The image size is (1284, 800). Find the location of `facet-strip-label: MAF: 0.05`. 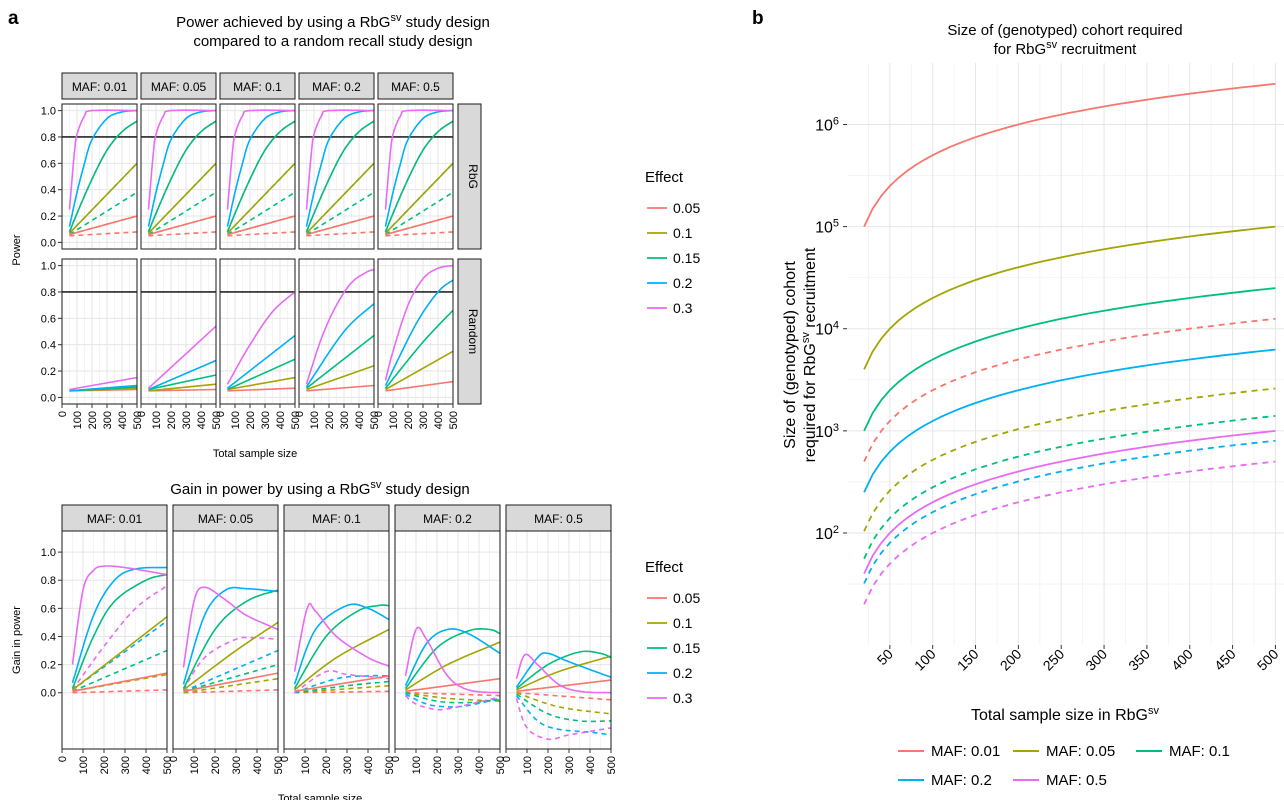

facet-strip-label: MAF: 0.05 is located at coordinates (226, 519).